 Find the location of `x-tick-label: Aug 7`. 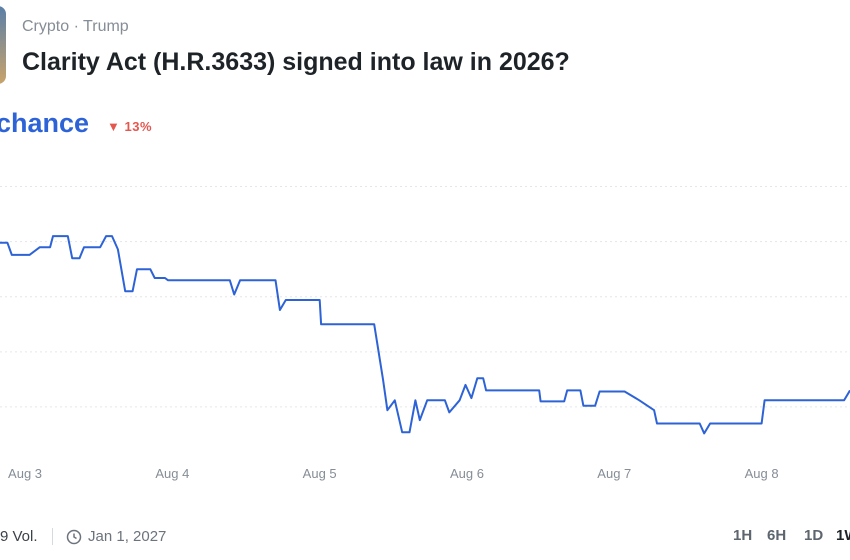

x-tick-label: Aug 7 is located at coordinates (614, 473).